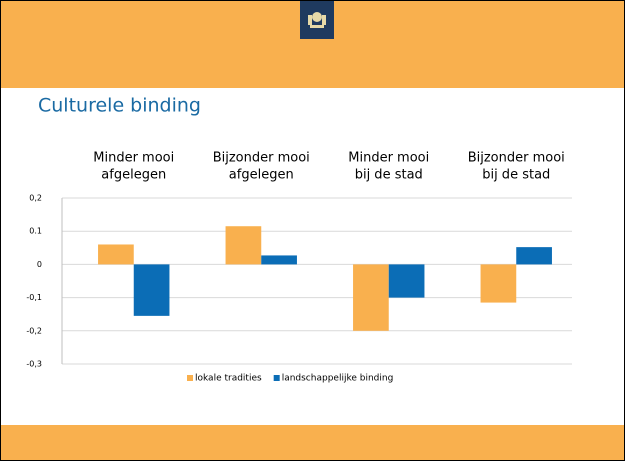 This screenshot has width=625, height=461. I want to click on legend-label: landschappelijke binding, so click(338, 379).